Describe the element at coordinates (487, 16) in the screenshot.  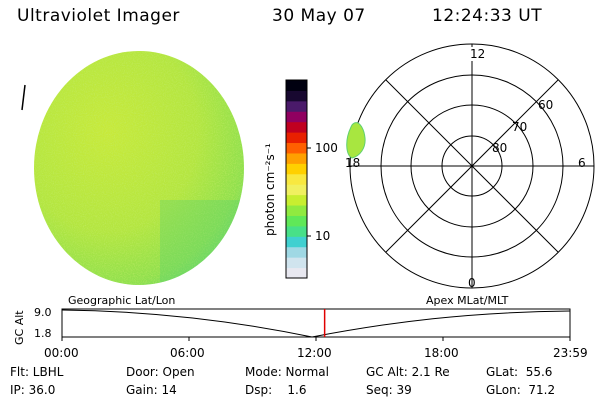
I see `observation-time: 12:24:33 UT` at that location.